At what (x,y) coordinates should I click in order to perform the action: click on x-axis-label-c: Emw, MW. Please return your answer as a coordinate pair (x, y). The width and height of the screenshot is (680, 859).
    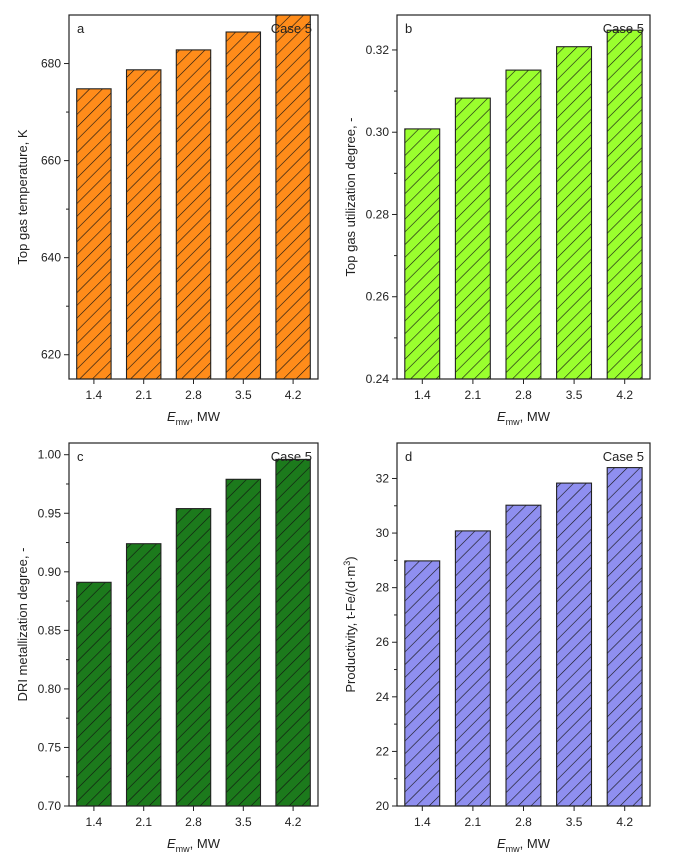
    Looking at the image, I should click on (194, 845).